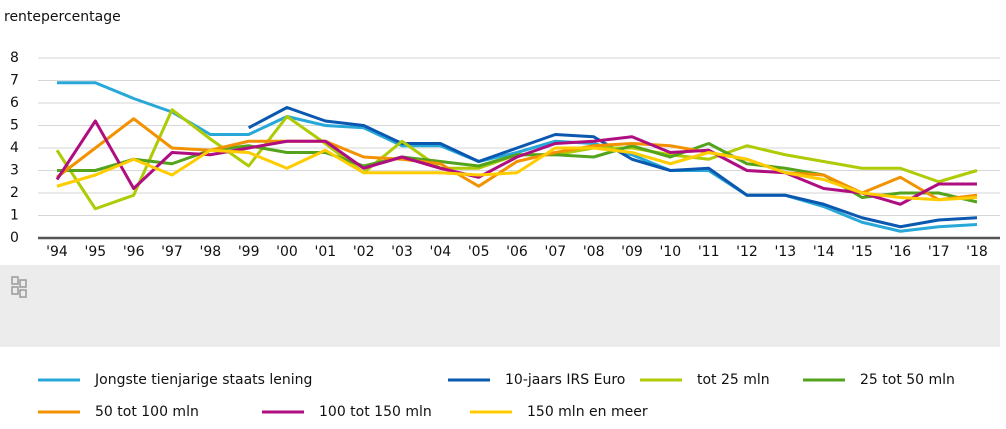  I want to click on y-tick-label: 5, so click(14, 126).